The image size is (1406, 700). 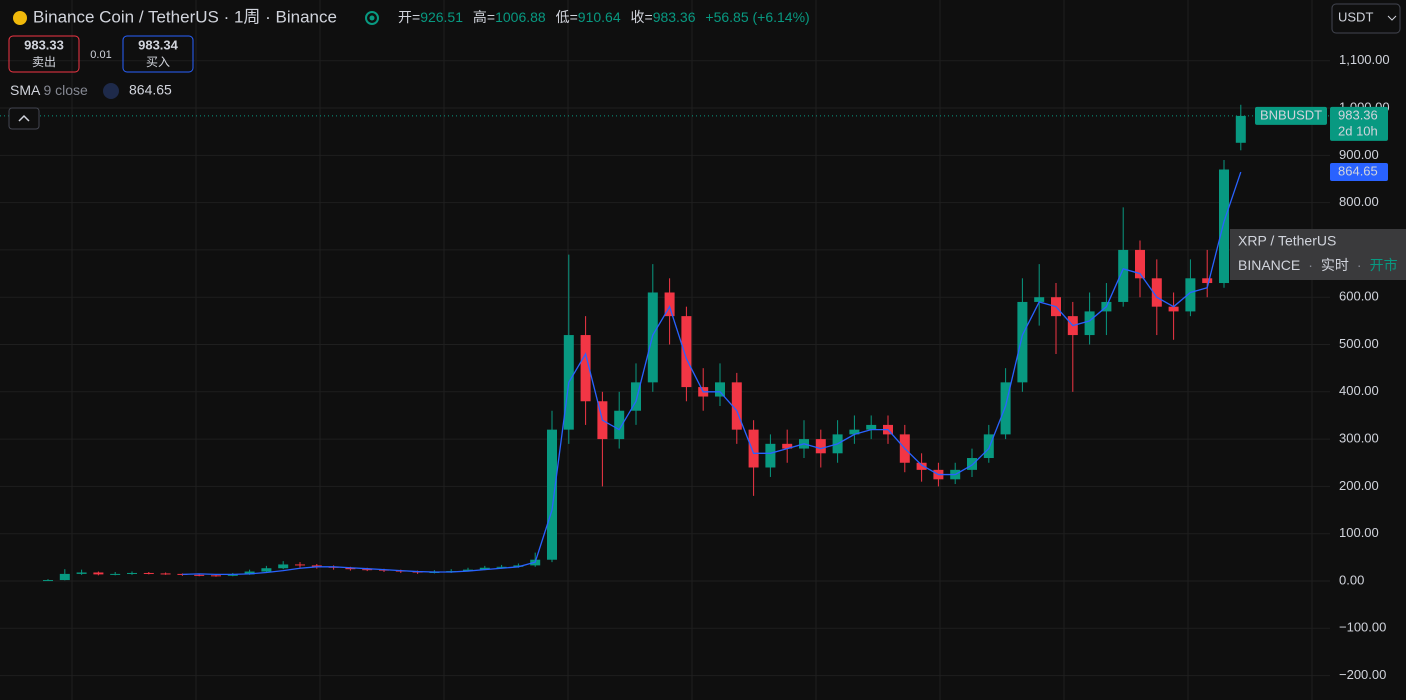 I want to click on ohlc-value: 1006.88, so click(x=520, y=17).